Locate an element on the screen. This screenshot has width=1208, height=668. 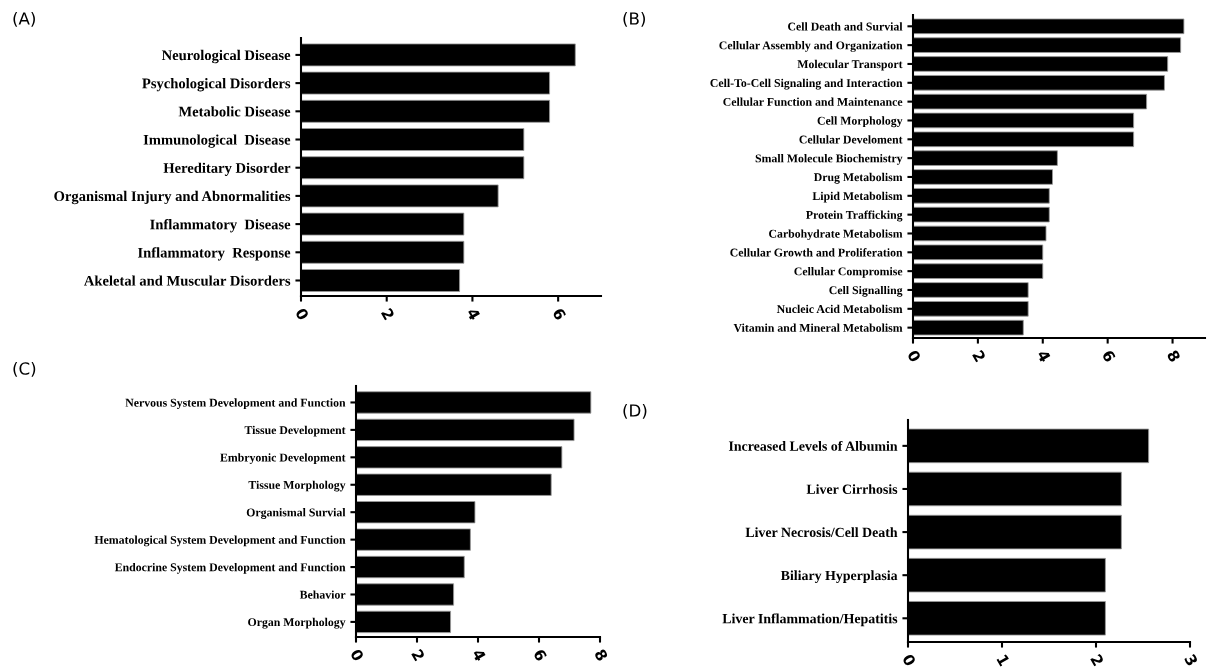
text: (C) is located at coordinates (24, 369).